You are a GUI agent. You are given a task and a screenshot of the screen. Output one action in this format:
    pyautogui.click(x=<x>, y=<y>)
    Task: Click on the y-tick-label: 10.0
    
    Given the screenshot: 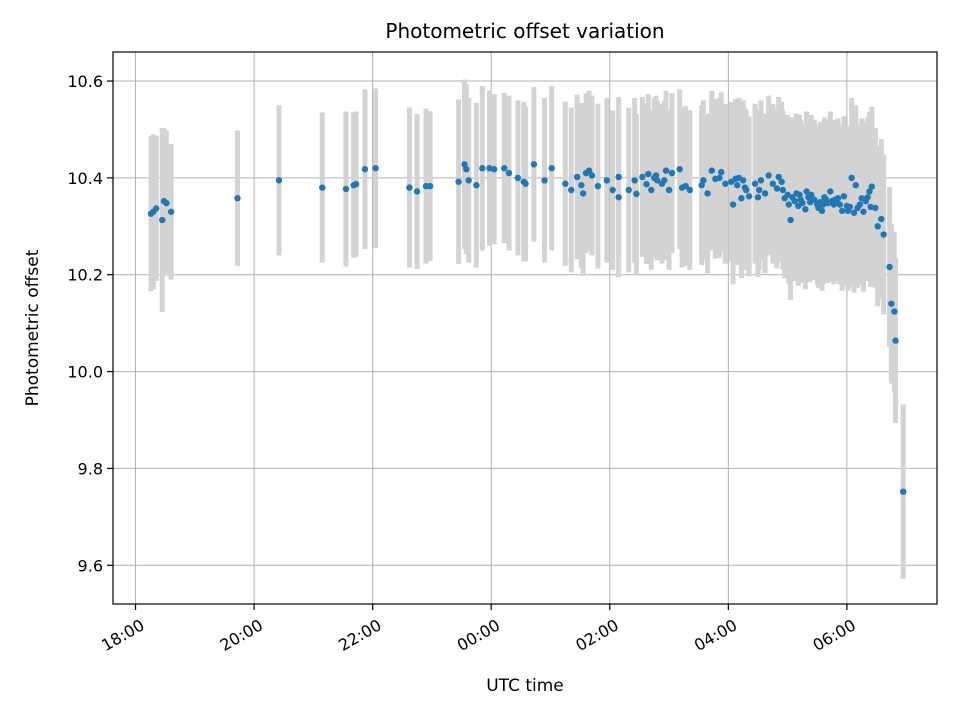 What is the action you would take?
    pyautogui.click(x=85, y=372)
    